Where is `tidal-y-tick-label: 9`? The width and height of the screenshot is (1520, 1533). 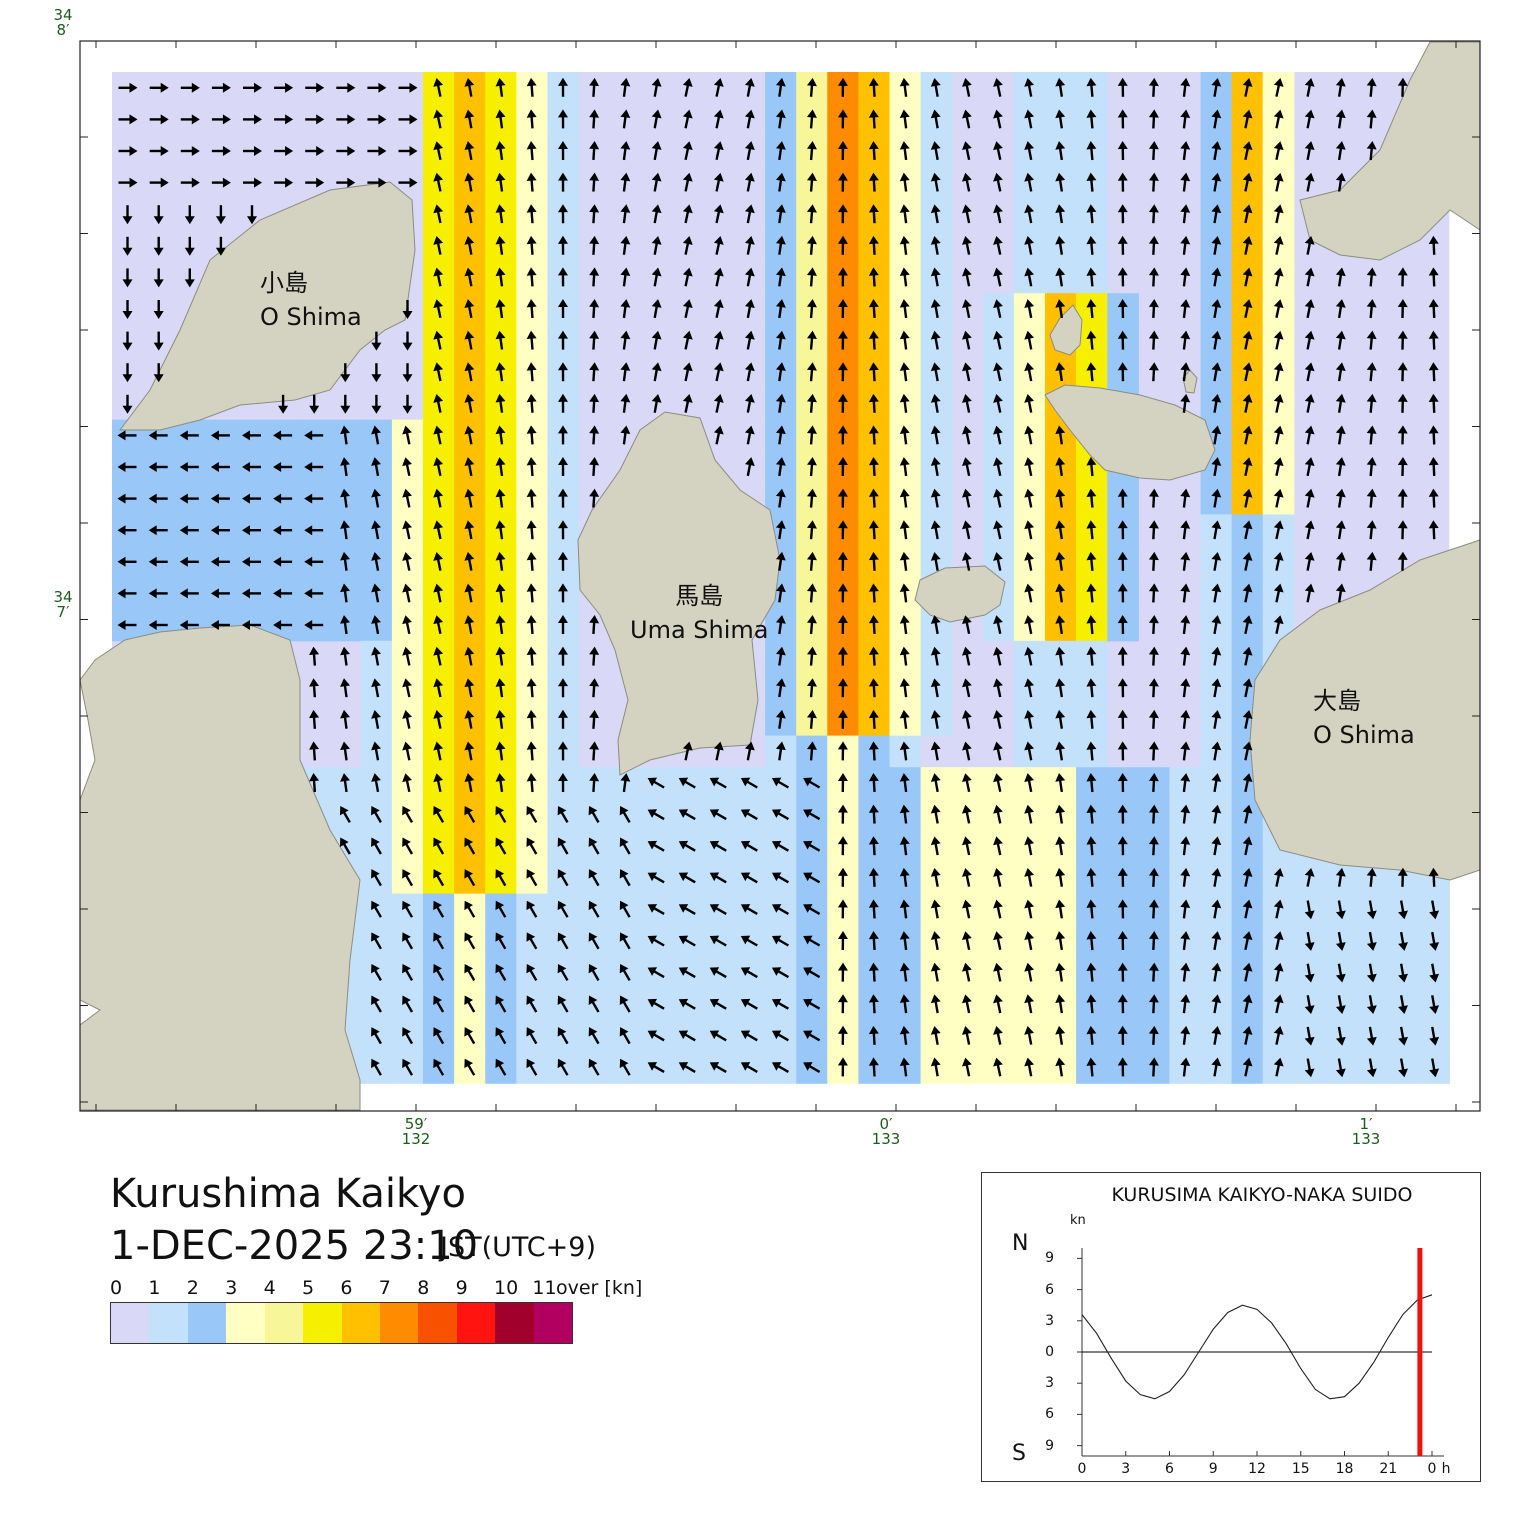 tidal-y-tick-label: 9 is located at coordinates (1049, 1445).